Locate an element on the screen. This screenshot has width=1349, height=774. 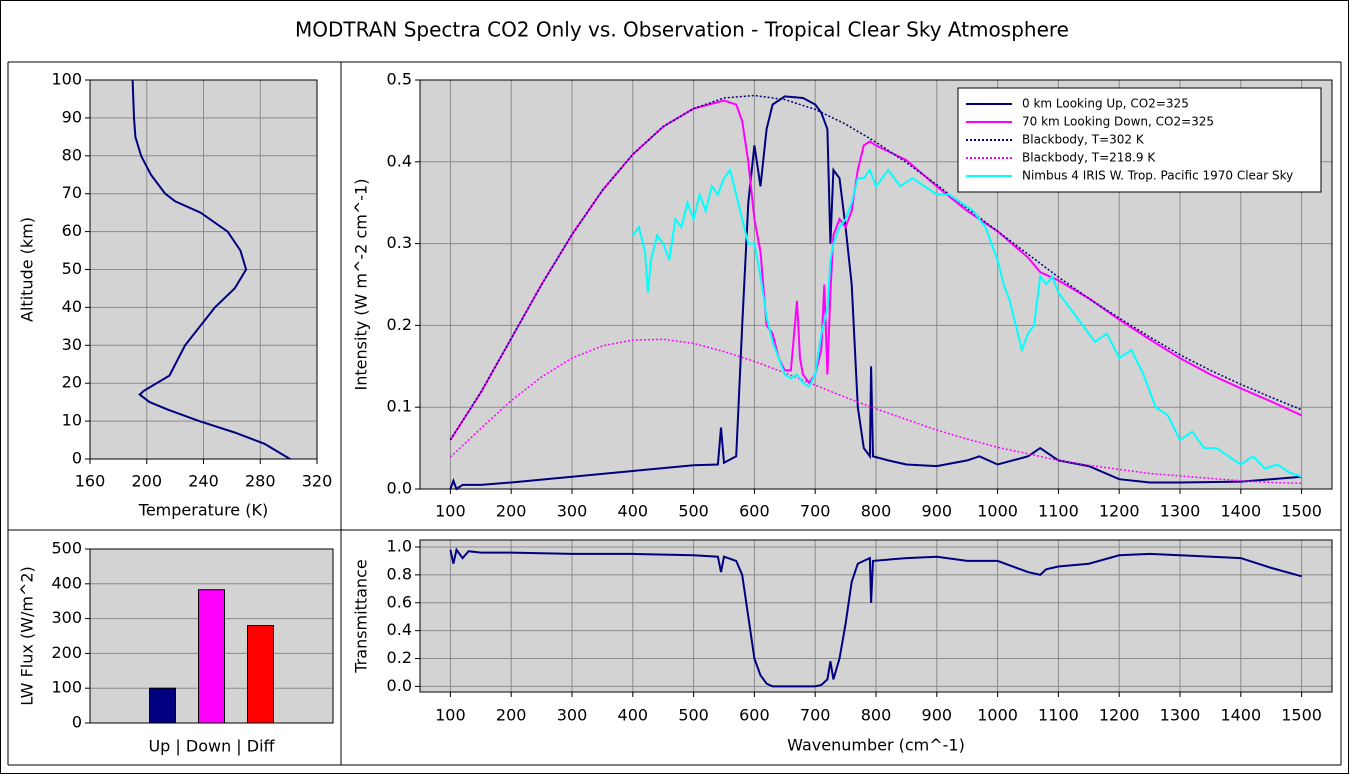
y-tick-label: 80 is located at coordinates (72, 154).